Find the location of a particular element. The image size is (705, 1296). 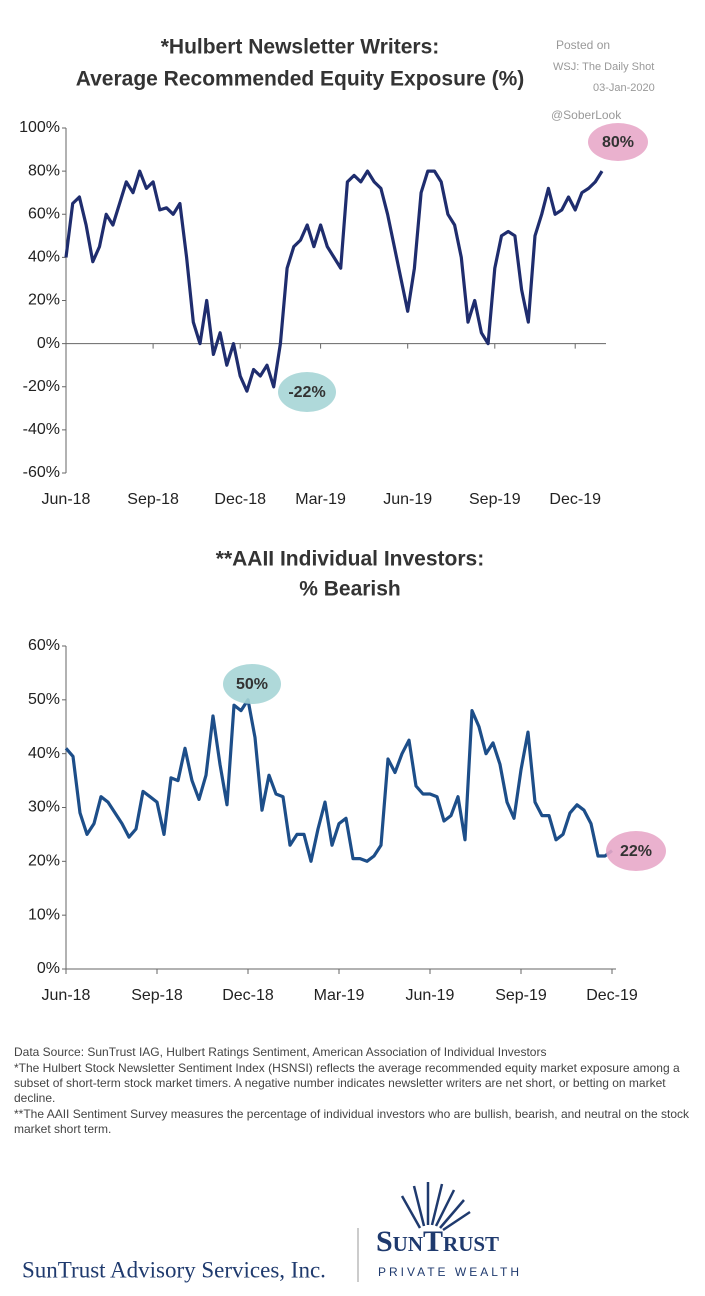

logo-tagline: PRIVATE WEALTH is located at coordinates (450, 1272).